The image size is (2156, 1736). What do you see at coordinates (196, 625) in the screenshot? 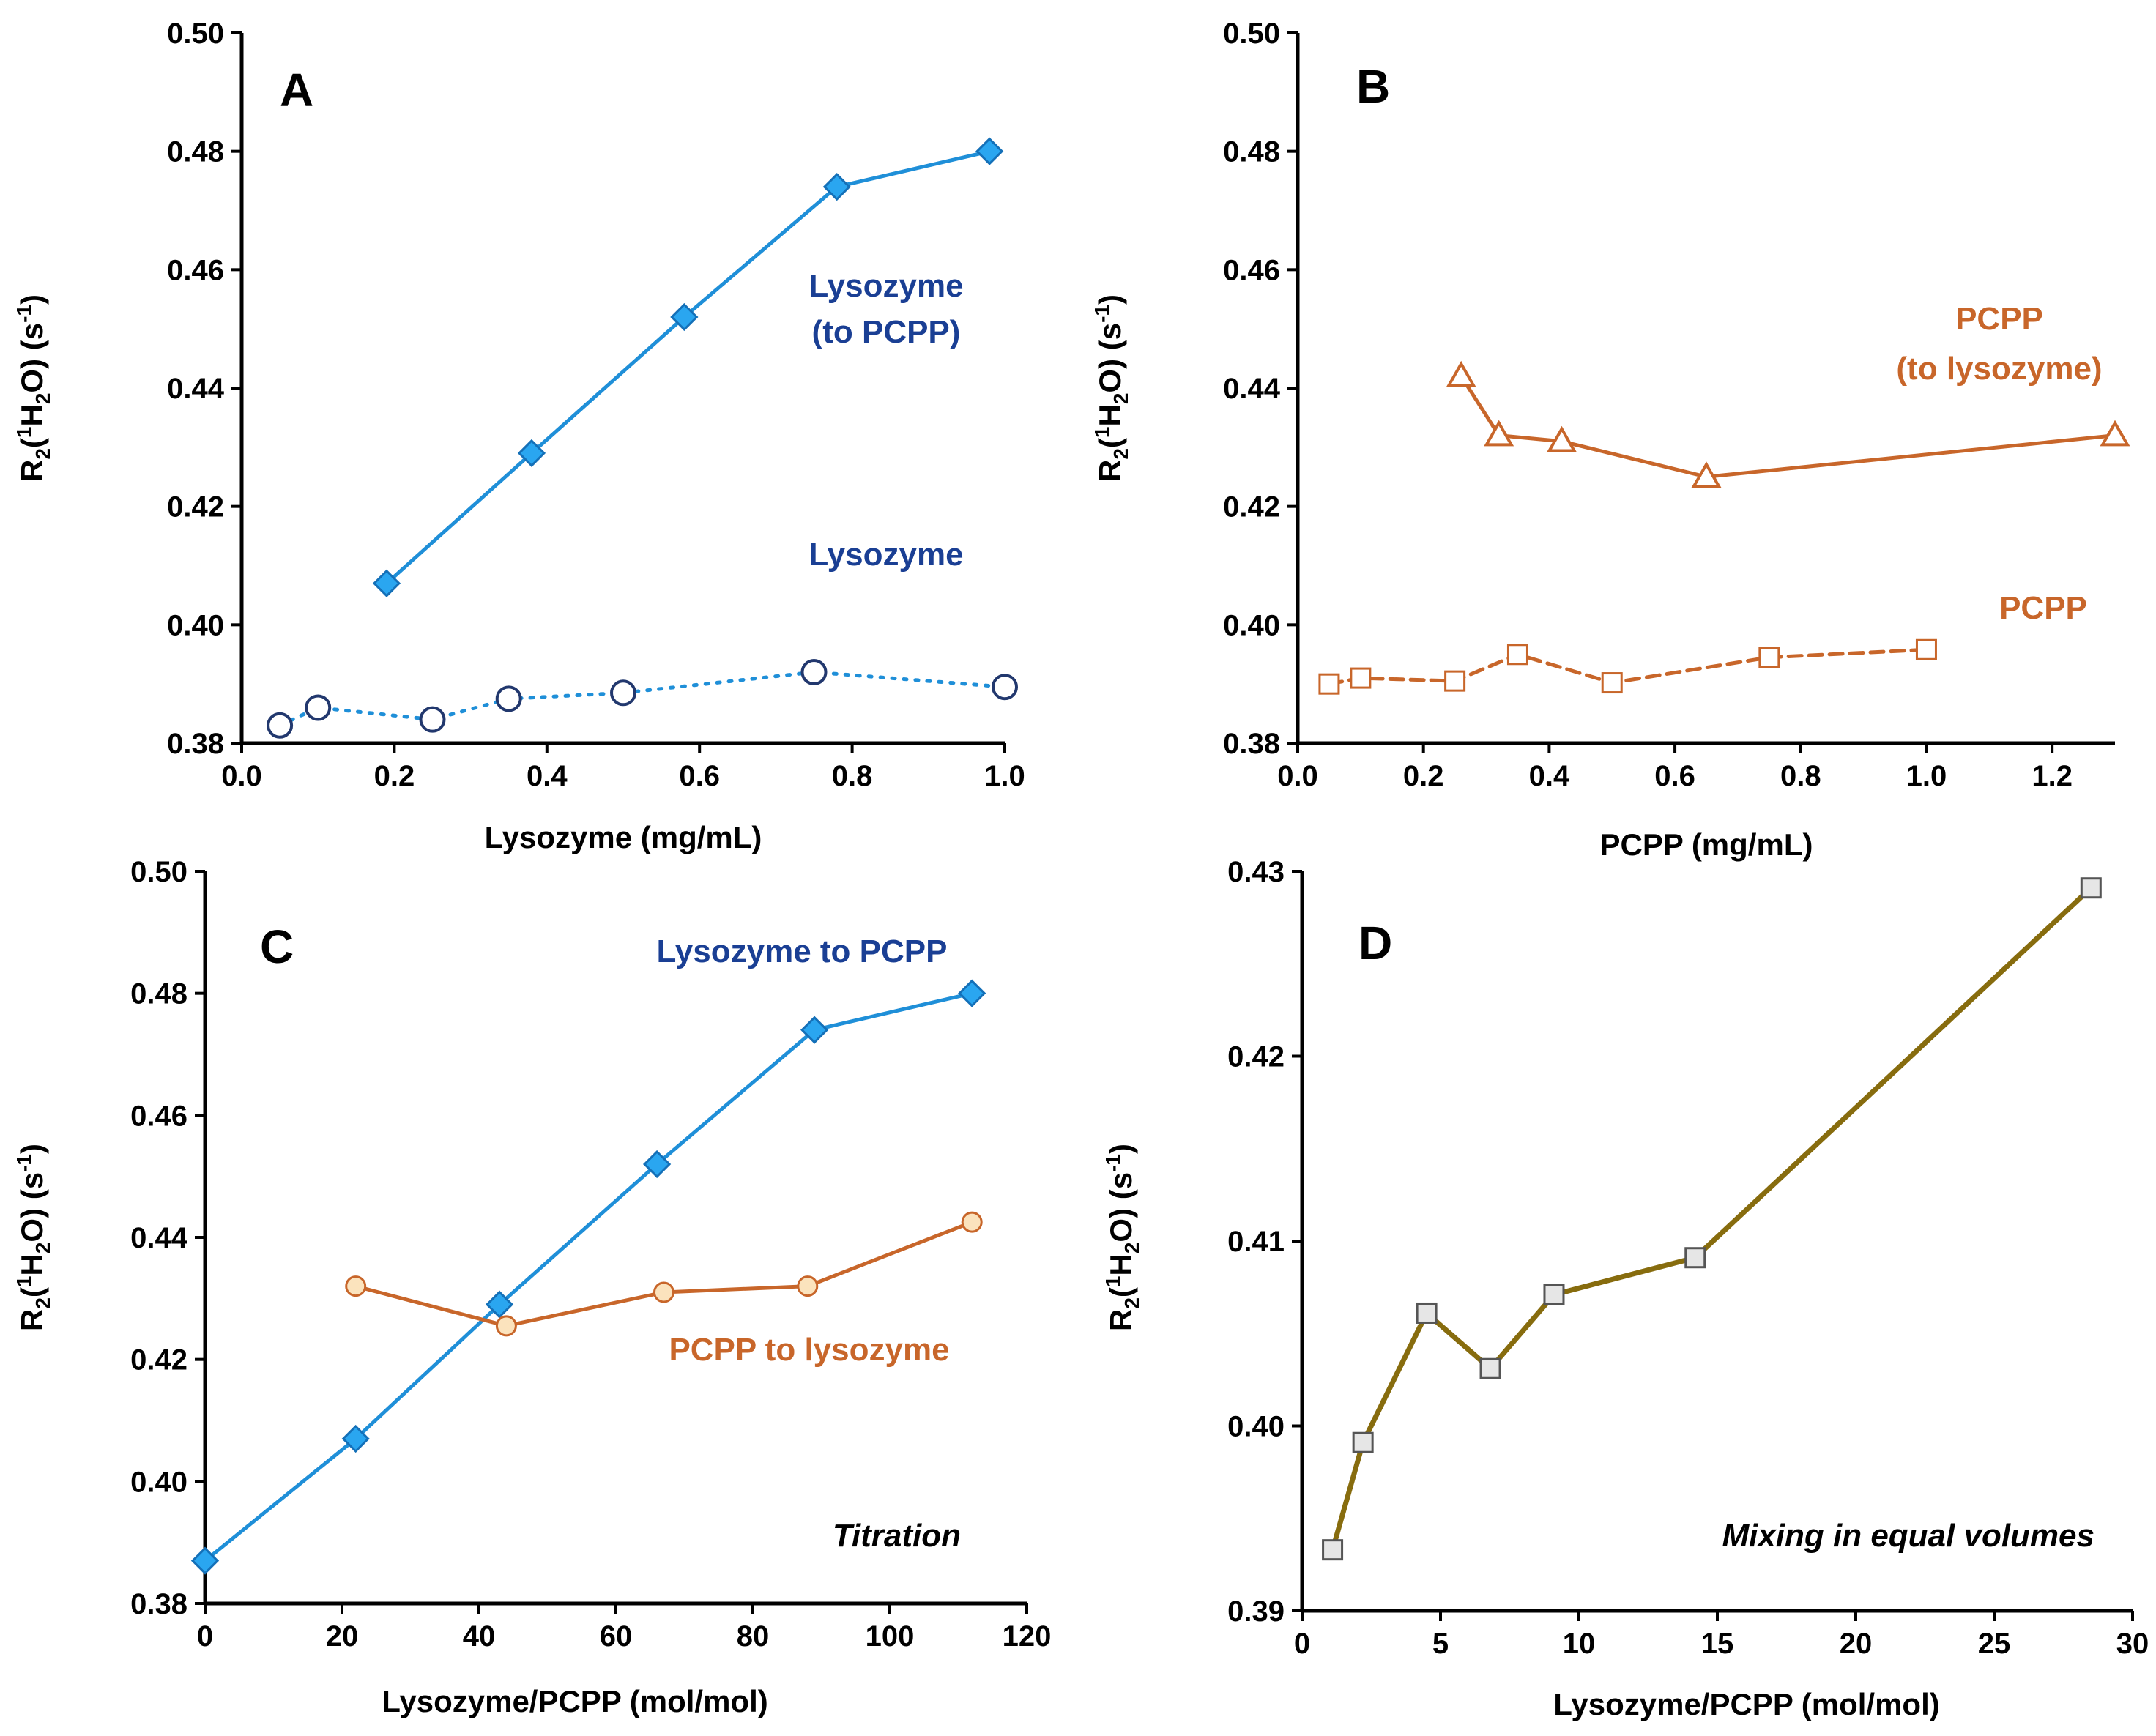
I see `panel-a-y-tick-label: 0.40` at bounding box center [196, 625].